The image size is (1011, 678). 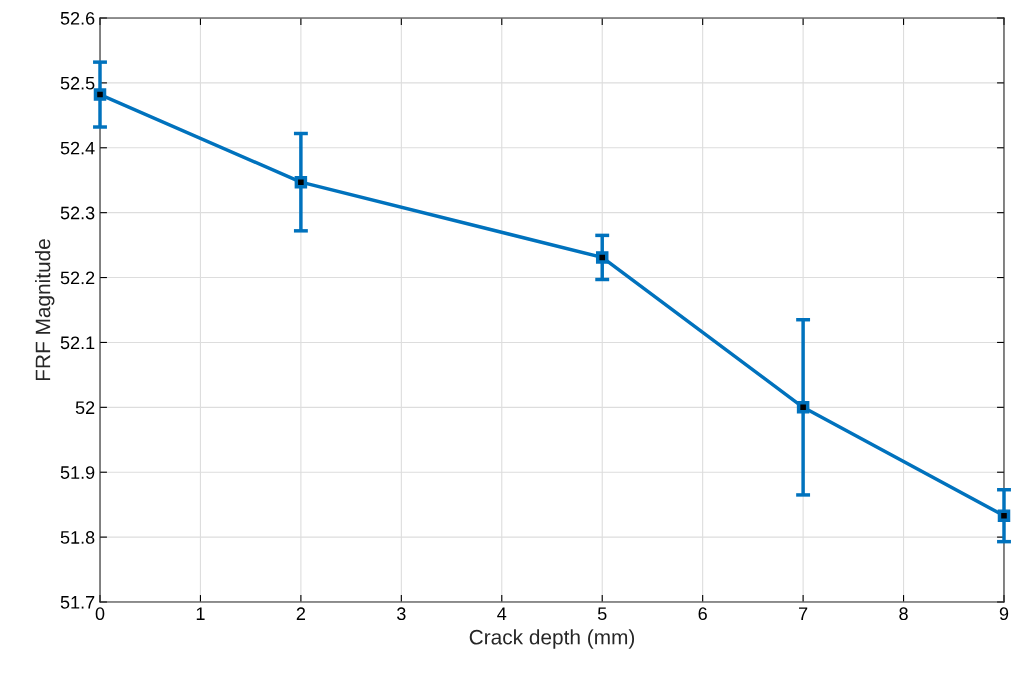 What do you see at coordinates (45, 310) in the screenshot?
I see `y-axis-title: FRF Magnitude` at bounding box center [45, 310].